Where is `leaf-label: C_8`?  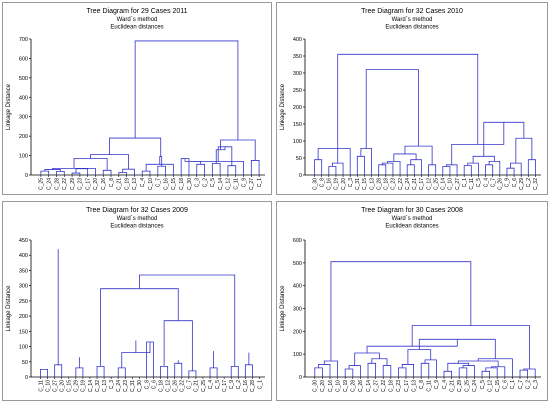 leaf-label: C_8 is located at coordinates (422, 384).